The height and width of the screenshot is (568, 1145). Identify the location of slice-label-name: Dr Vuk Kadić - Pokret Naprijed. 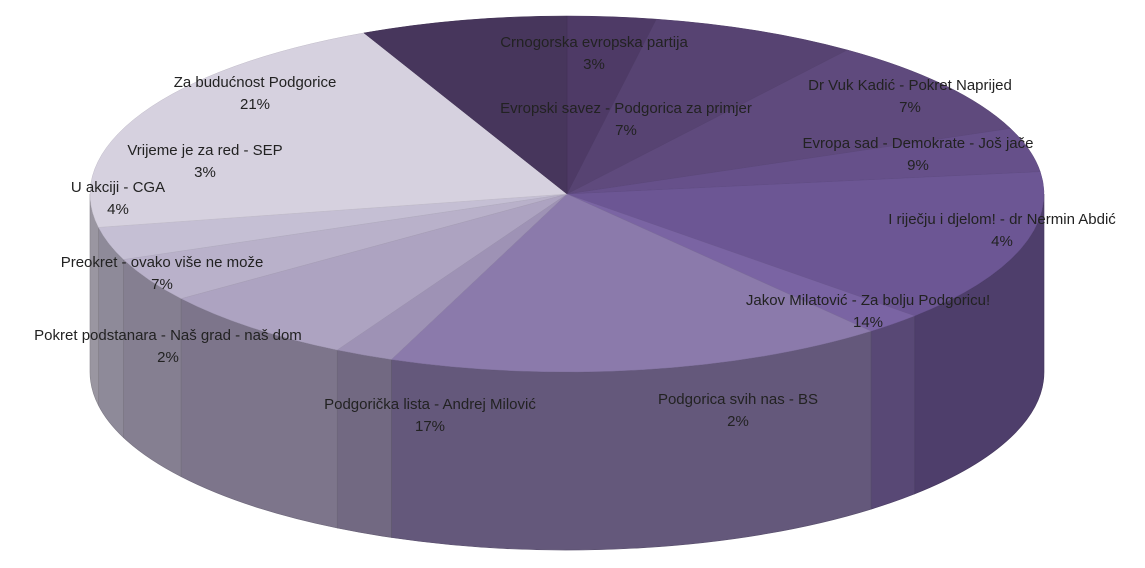
(910, 85).